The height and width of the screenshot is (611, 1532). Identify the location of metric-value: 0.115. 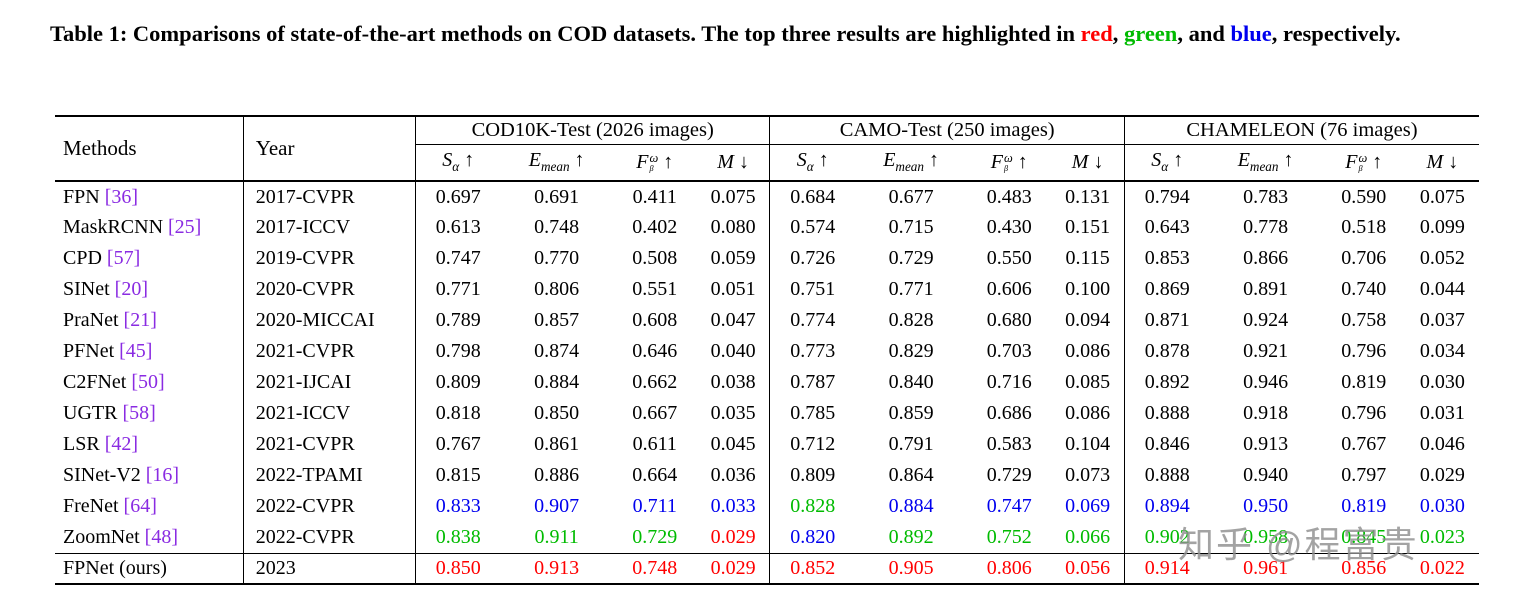
(1087, 258).